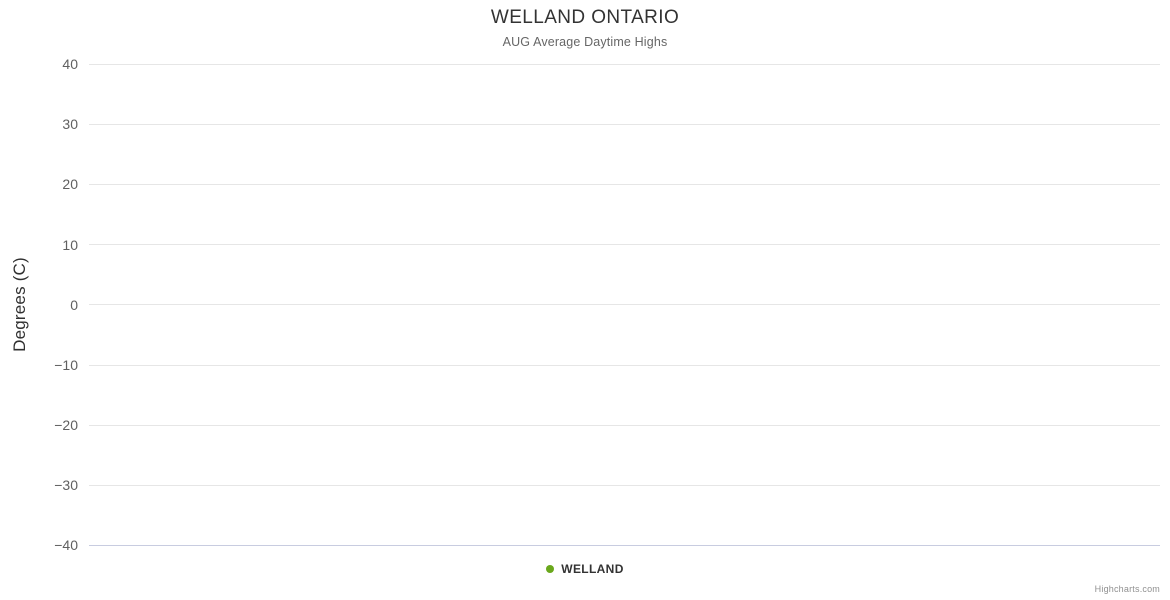 The width and height of the screenshot is (1170, 600). Describe the element at coordinates (624, 425) in the screenshot. I see `gridline-minus20` at that location.